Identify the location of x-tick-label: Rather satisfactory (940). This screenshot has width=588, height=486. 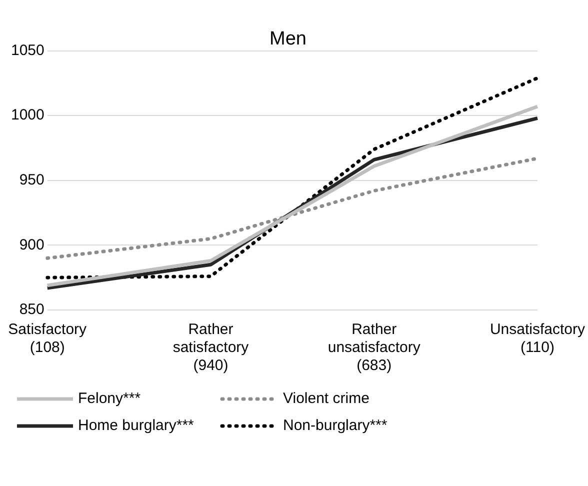
(211, 347).